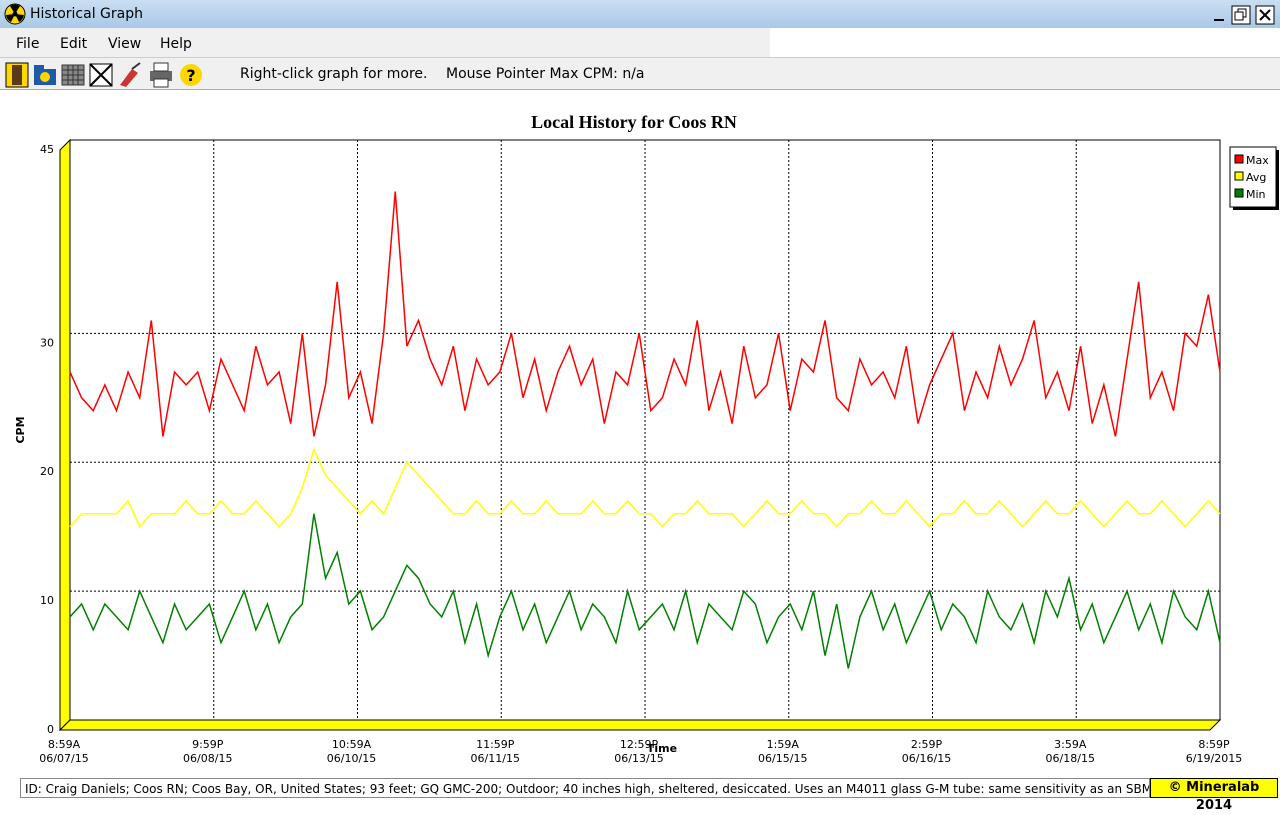 This screenshot has height=815, width=1280. Describe the element at coordinates (107, 74) in the screenshot. I see `toolbar-icons: ?` at that location.